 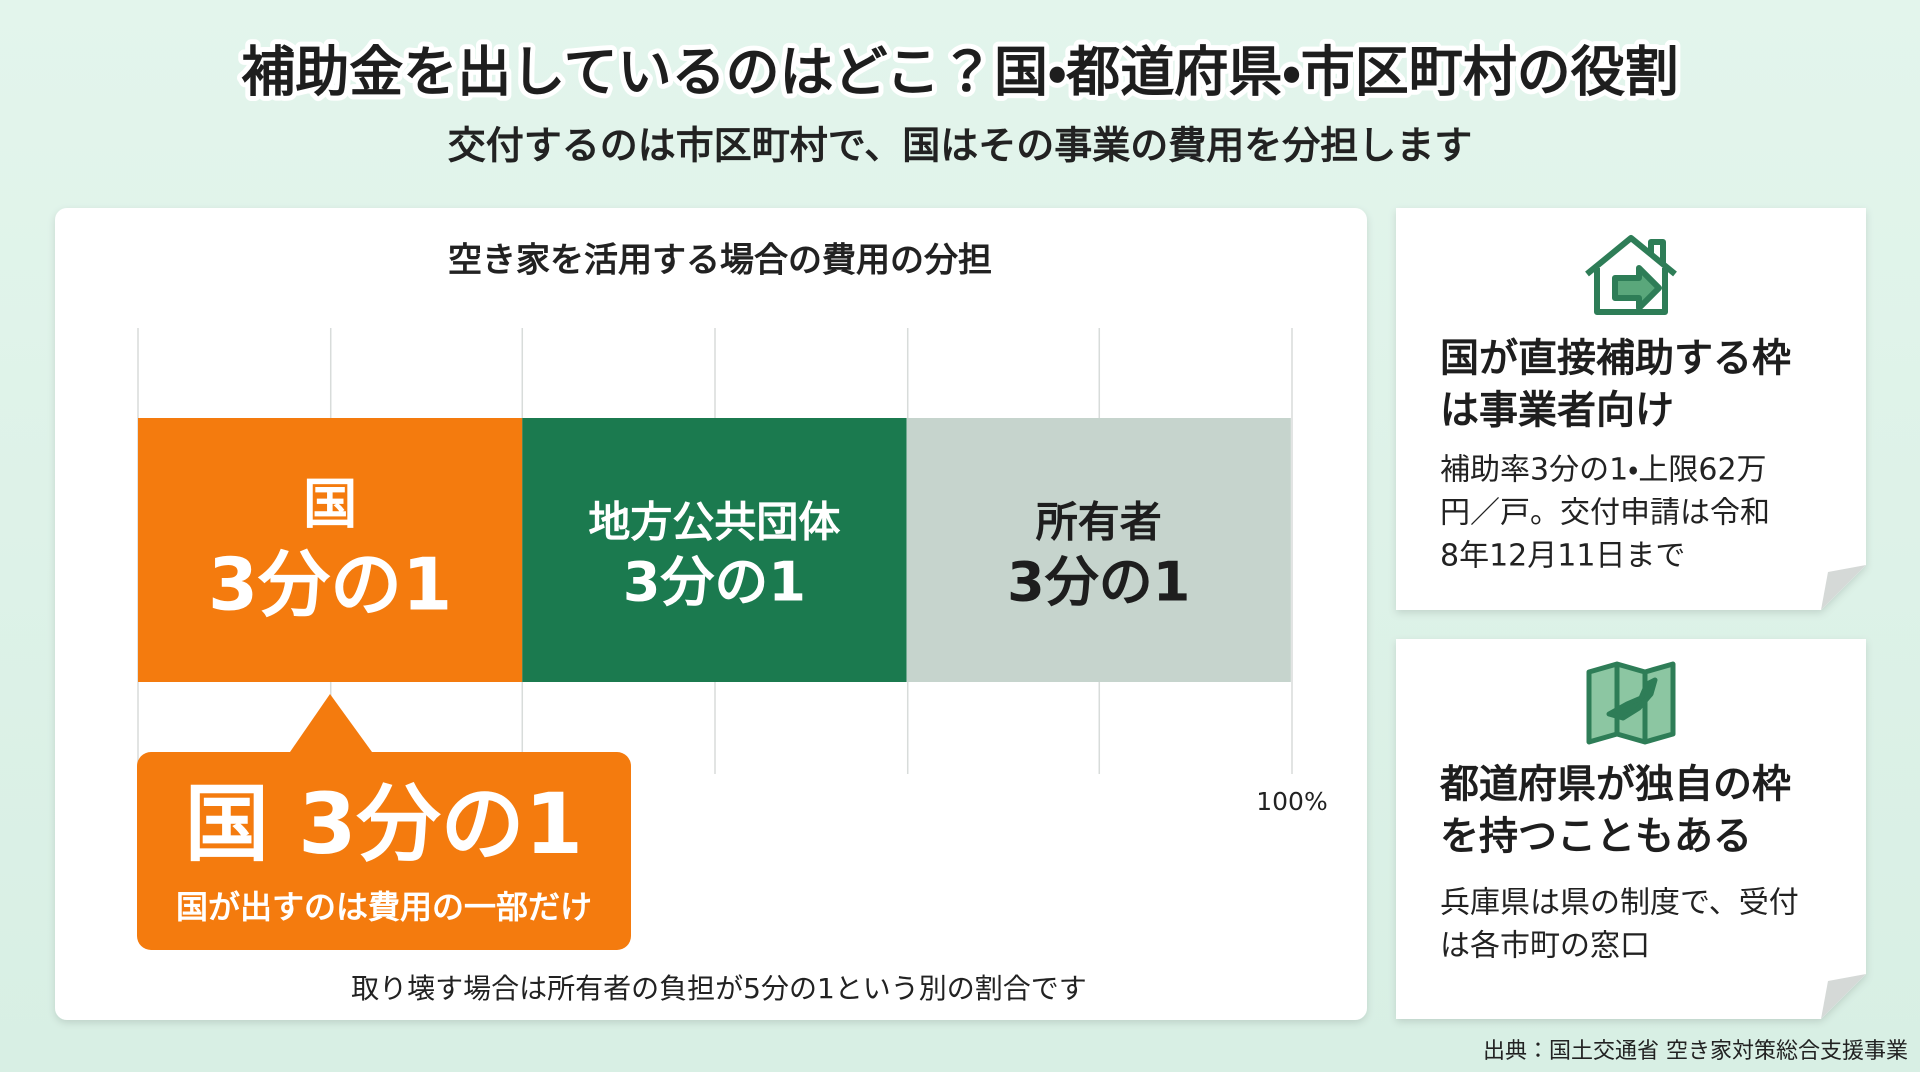 I want to click on callout-box, so click(x=384, y=851).